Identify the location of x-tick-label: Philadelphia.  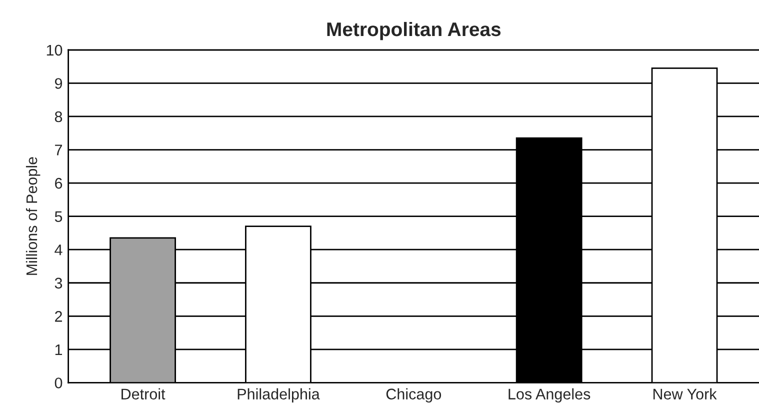
(279, 395).